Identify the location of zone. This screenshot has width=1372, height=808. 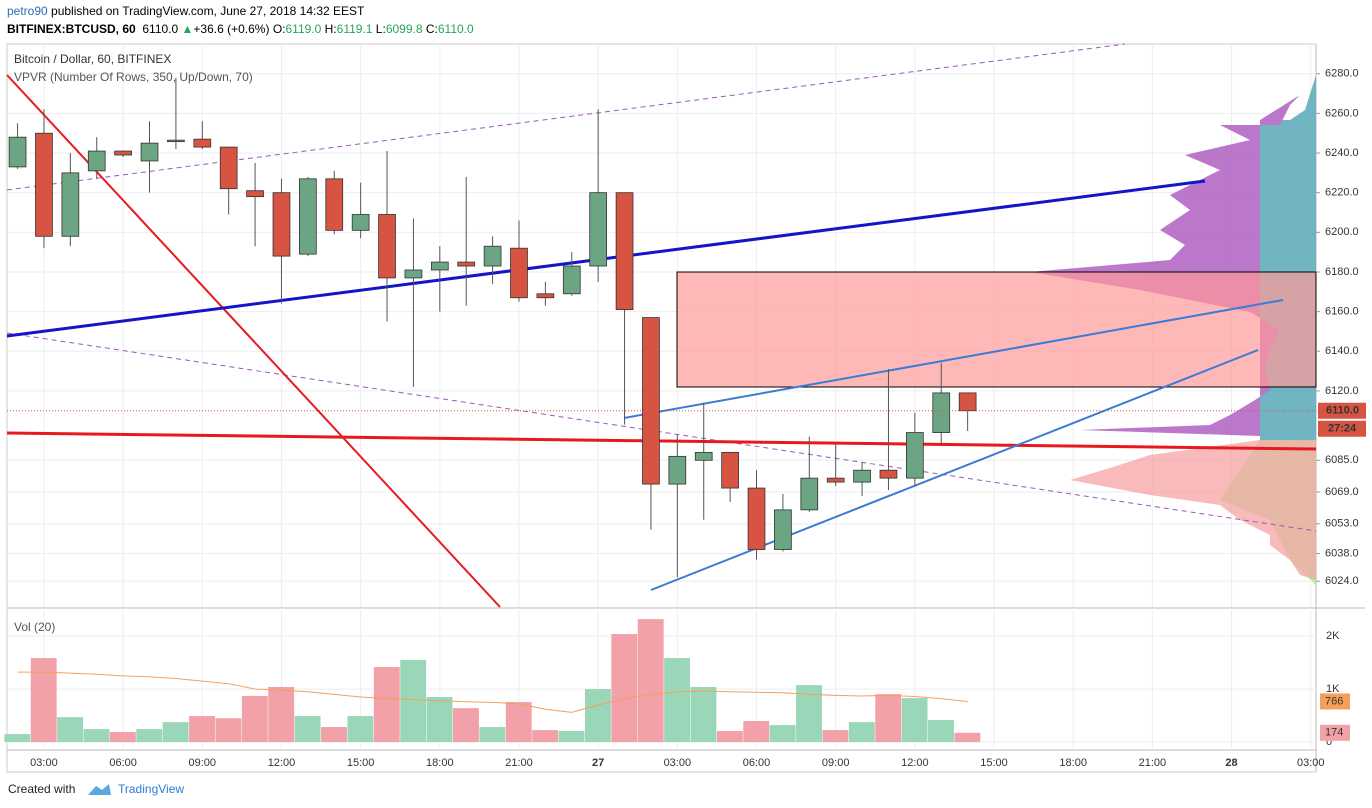
(996, 329).